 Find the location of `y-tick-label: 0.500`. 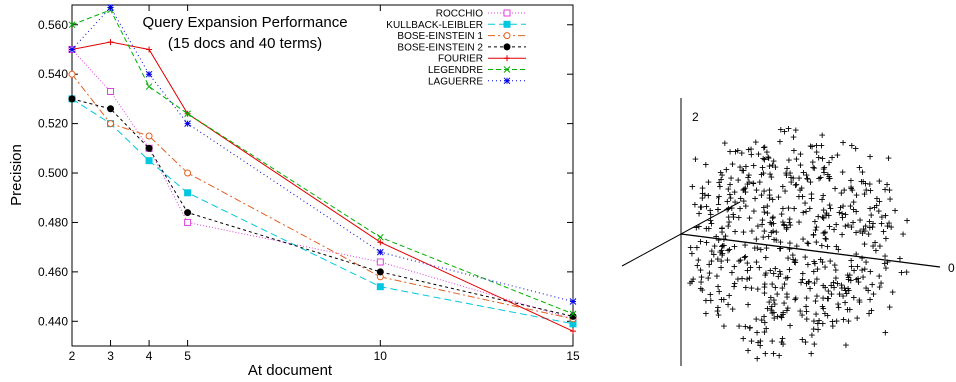

y-tick-label: 0.500 is located at coordinates (53, 173).